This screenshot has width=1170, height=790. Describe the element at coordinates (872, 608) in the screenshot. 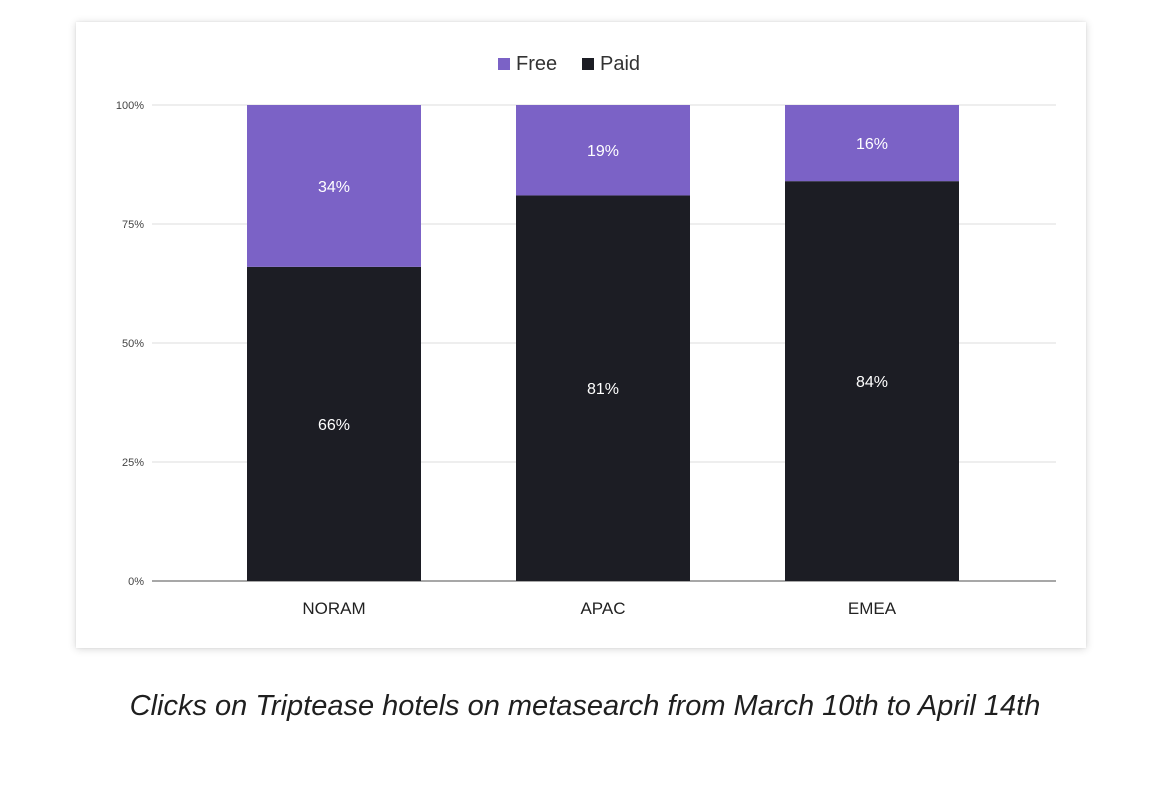

I see `x-tick-label: EMEA` at that location.